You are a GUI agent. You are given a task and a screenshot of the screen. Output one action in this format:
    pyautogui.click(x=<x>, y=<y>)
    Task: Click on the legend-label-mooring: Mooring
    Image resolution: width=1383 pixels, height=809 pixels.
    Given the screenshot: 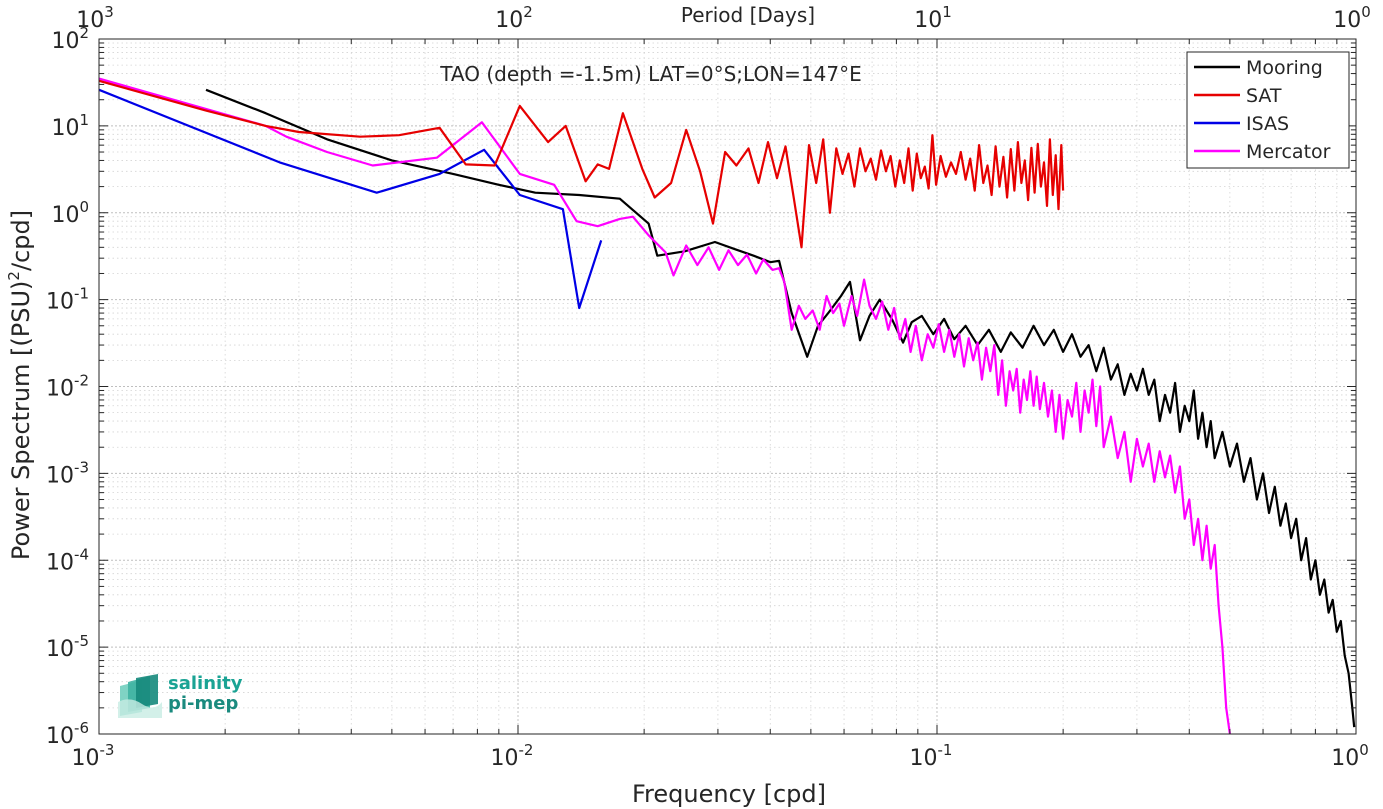 What is the action you would take?
    pyautogui.click(x=1284, y=68)
    